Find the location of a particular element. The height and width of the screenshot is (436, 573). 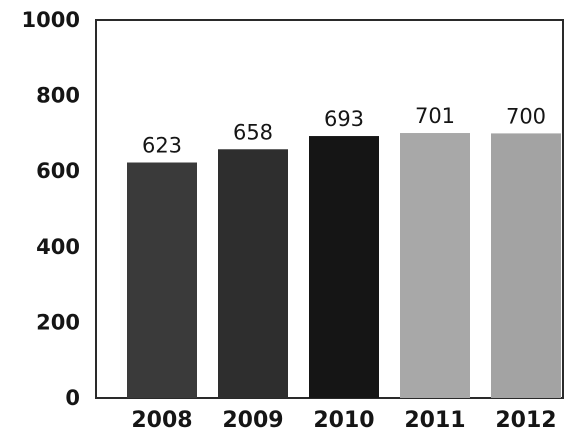

bar-2008 is located at coordinates (162, 280).